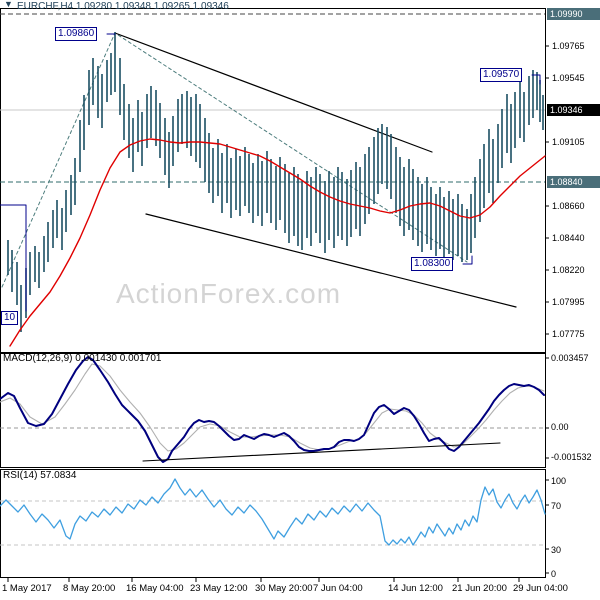 This screenshot has height=600, width=600. Describe the element at coordinates (8, 4) in the screenshot. I see `symbol-dropdown-icon: ▼` at that location.